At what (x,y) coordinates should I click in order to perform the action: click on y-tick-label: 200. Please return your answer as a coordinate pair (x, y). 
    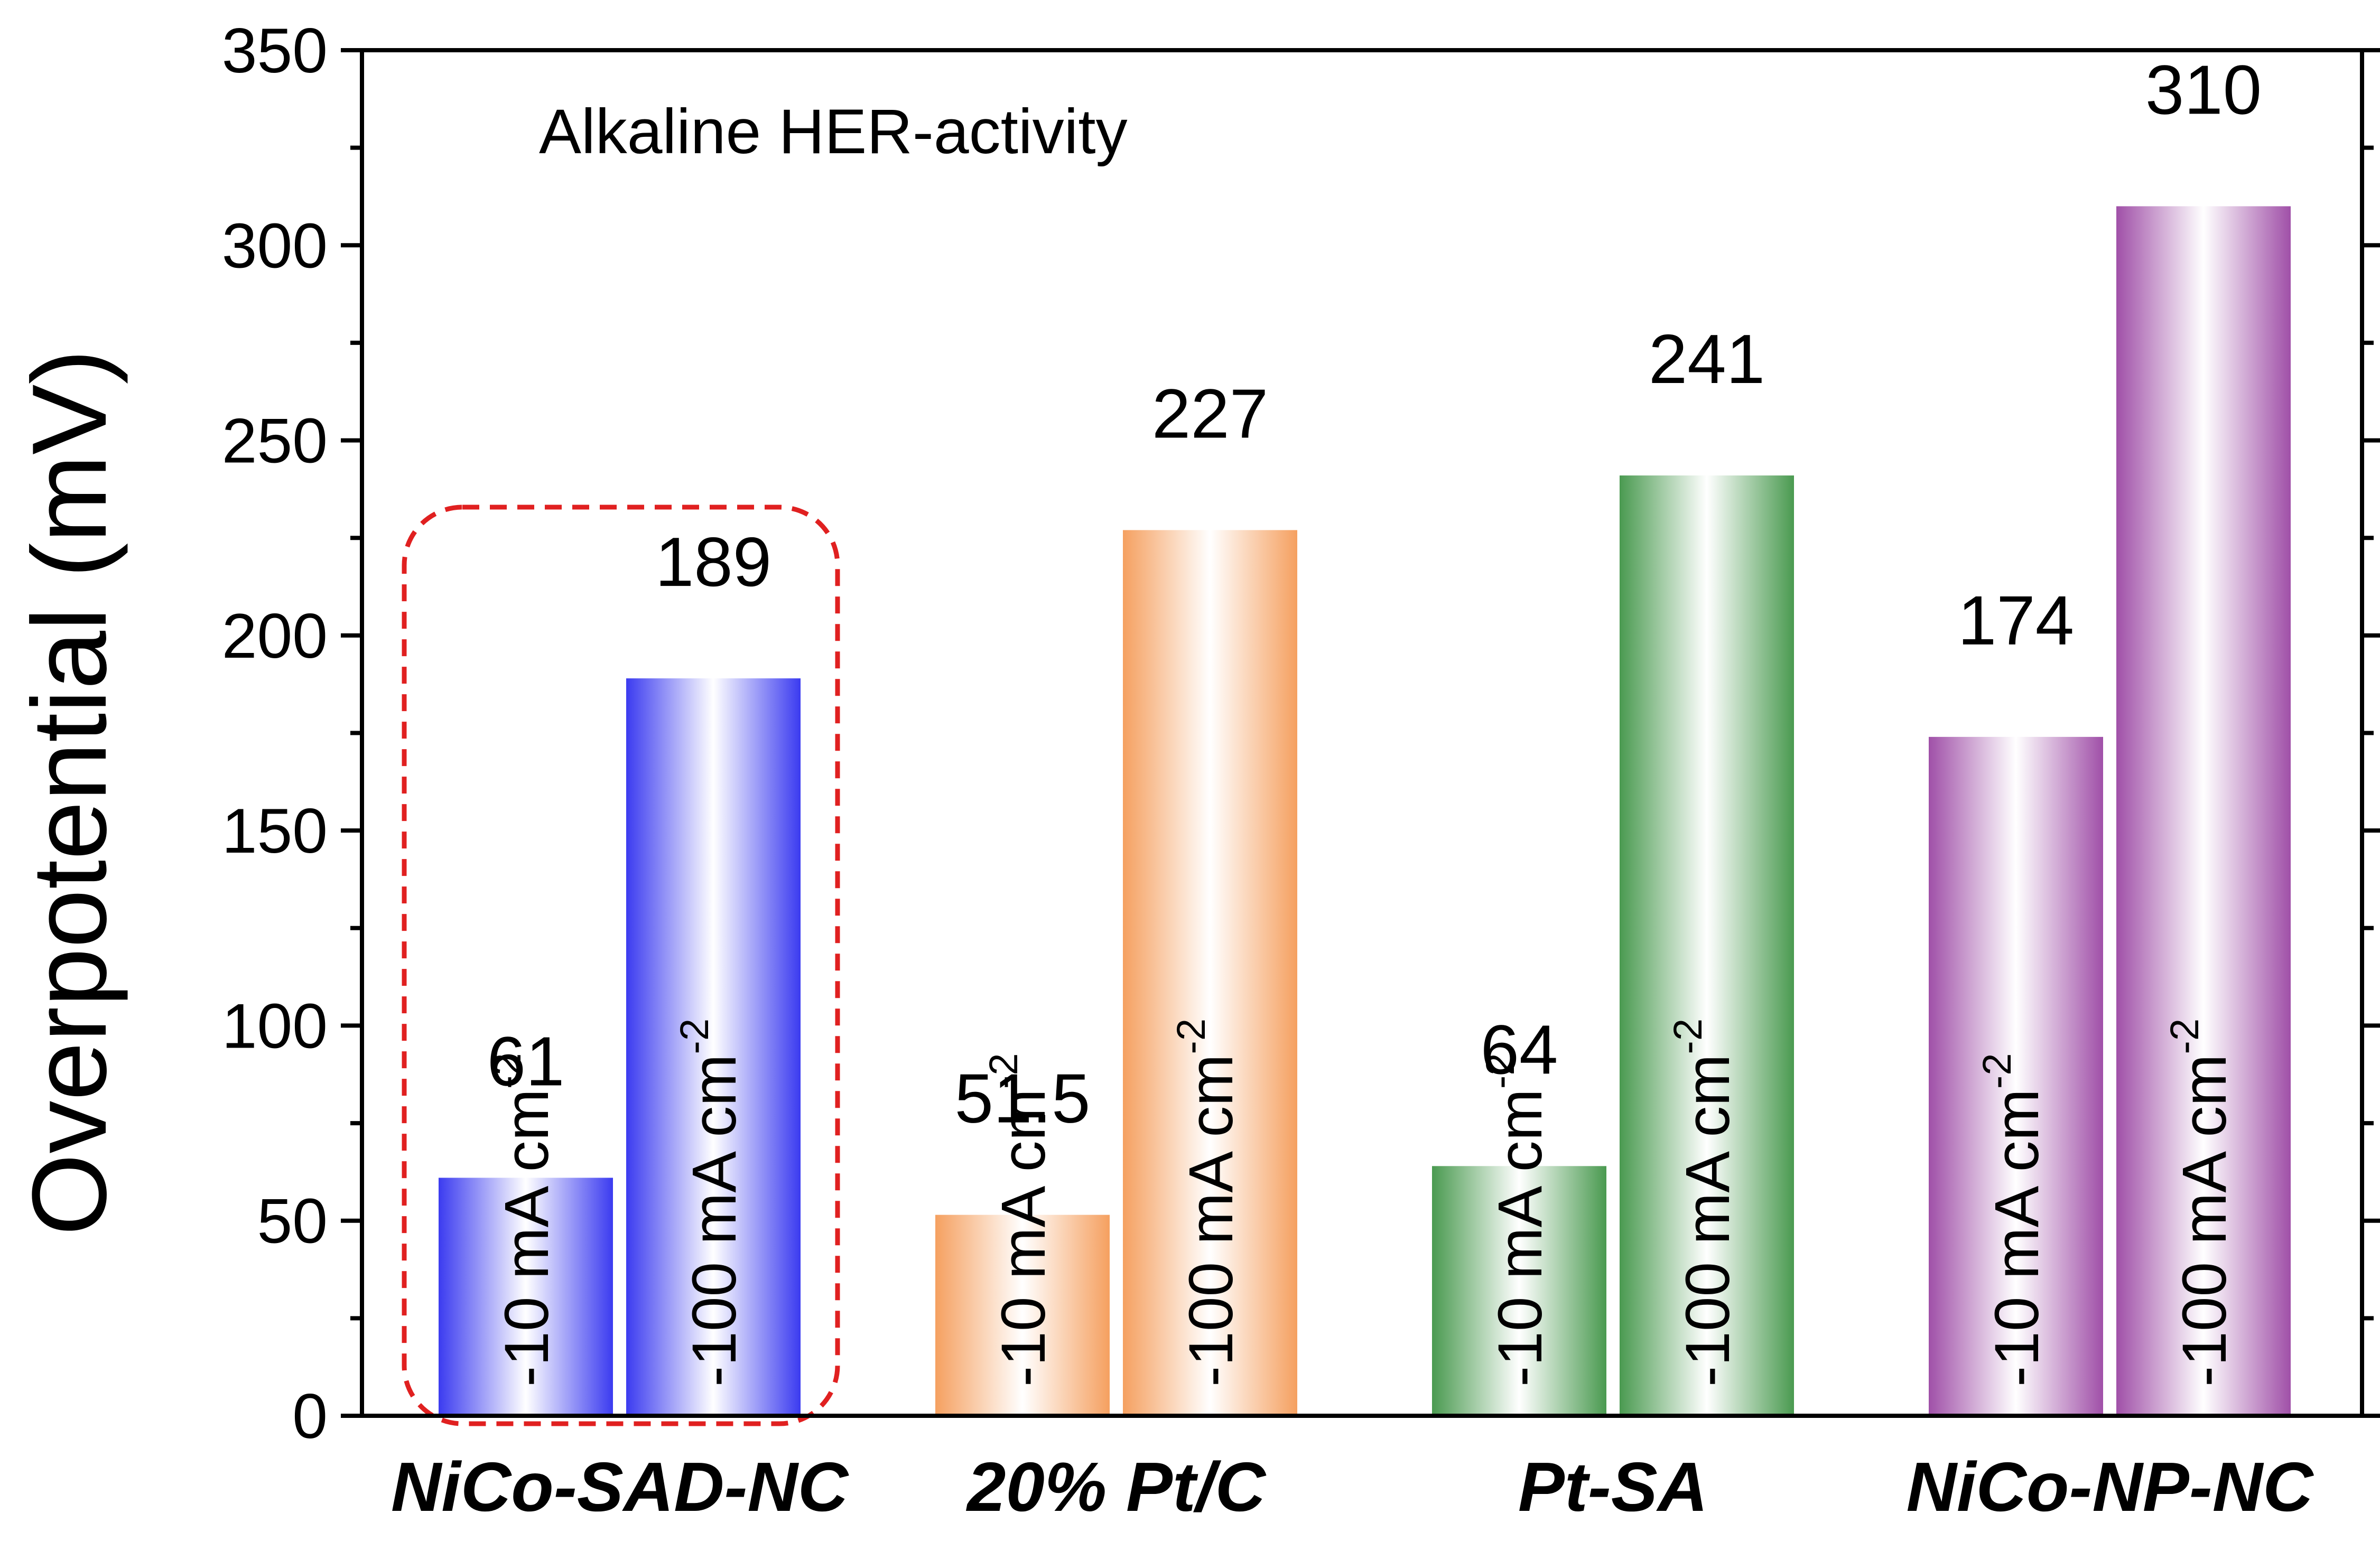
    Looking at the image, I should click on (275, 636).